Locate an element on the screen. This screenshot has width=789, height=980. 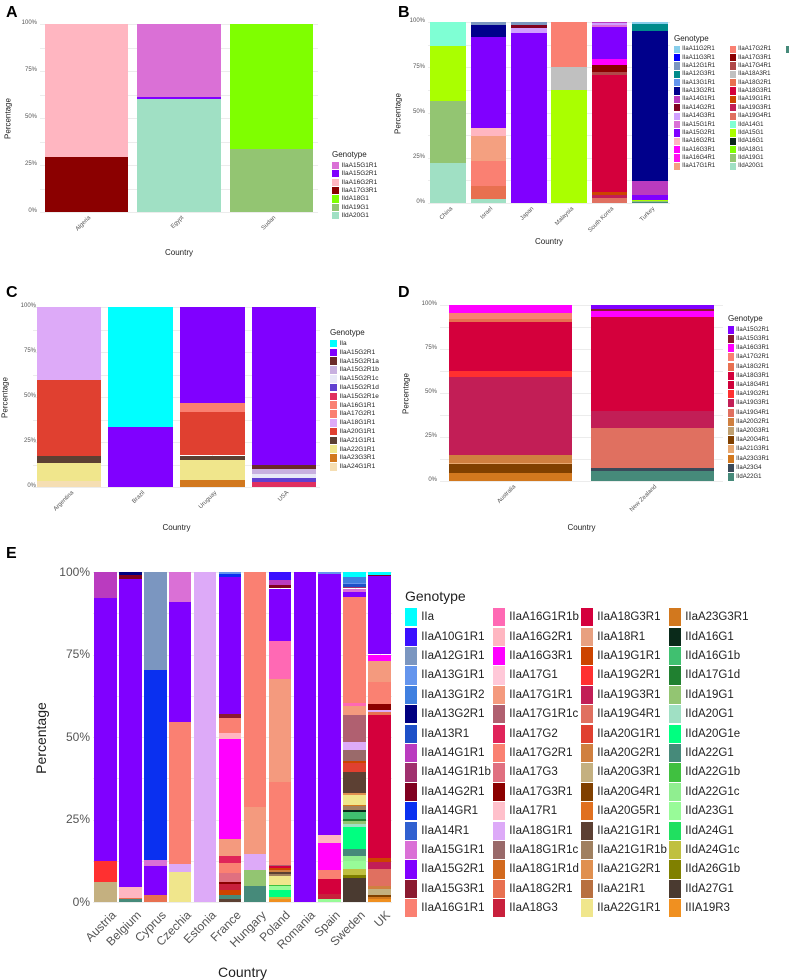
y-tick-label: 100% is located at coordinates (29, 23).